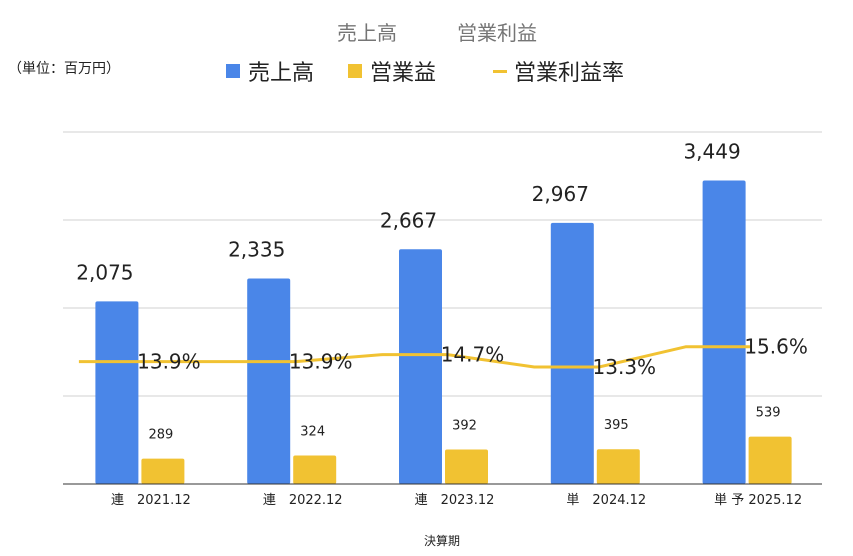  Describe the element at coordinates (256, 250) in the screenshot. I see `data-label-sales: 2,335` at that location.